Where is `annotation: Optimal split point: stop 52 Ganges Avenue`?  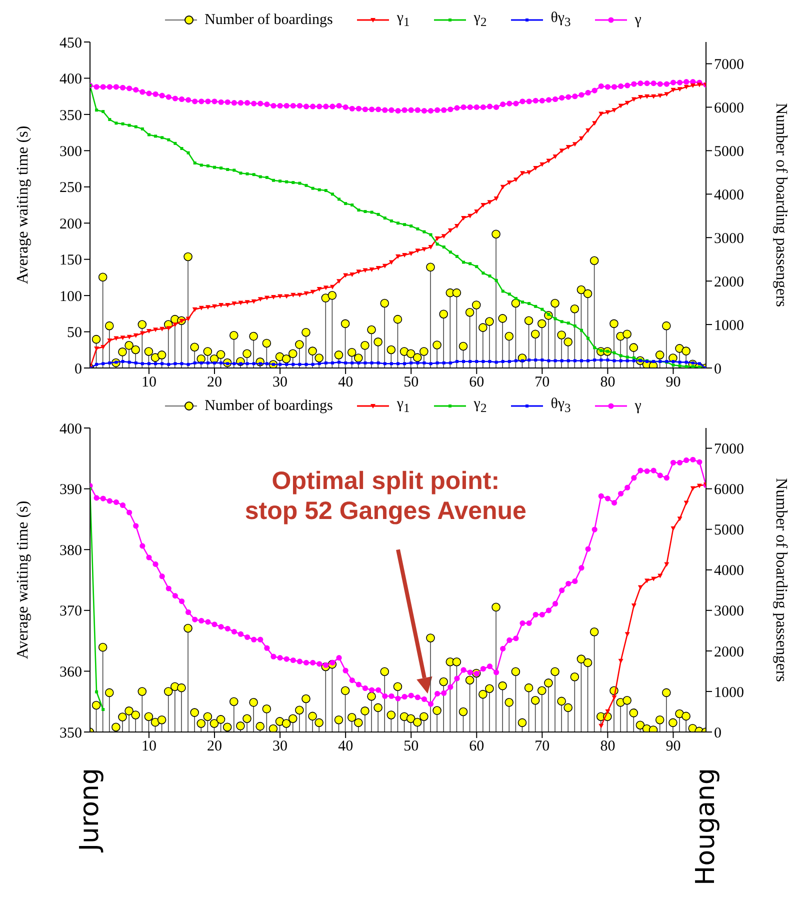
annotation: Optimal split point: stop 52 Ganges Avenue is located at coordinates (385, 495).